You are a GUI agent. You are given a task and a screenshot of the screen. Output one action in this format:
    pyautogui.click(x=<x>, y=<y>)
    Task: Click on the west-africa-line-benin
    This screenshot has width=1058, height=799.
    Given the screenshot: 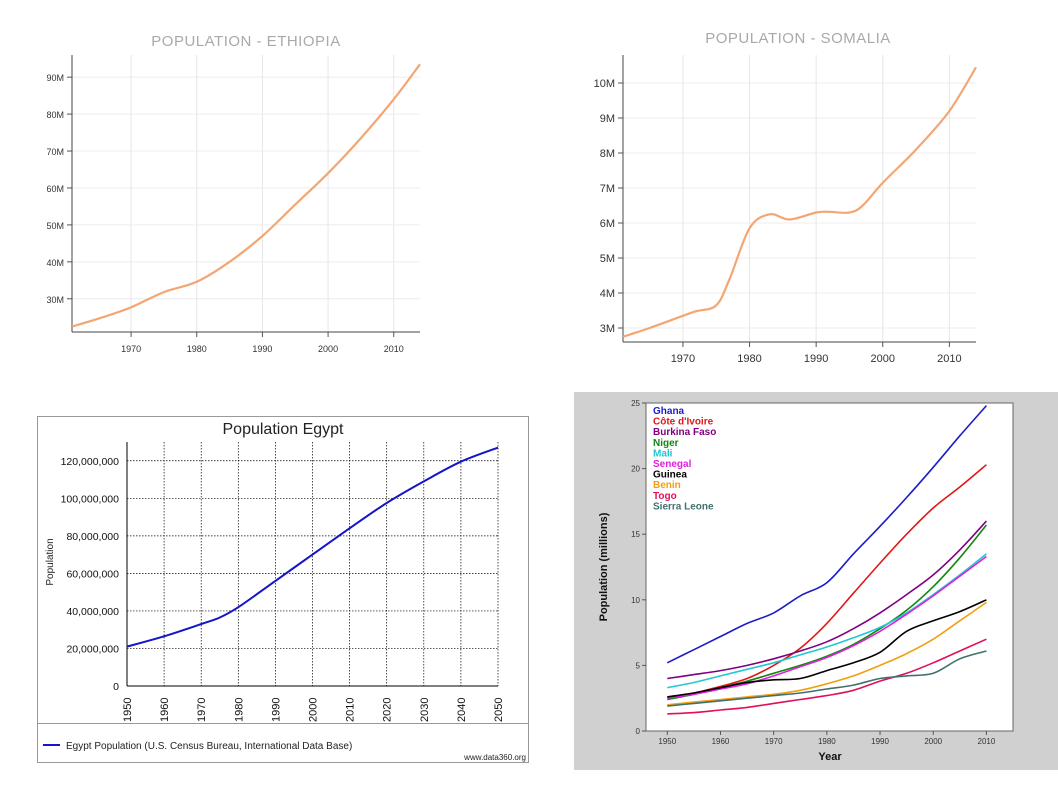 What is the action you would take?
    pyautogui.click(x=827, y=653)
    